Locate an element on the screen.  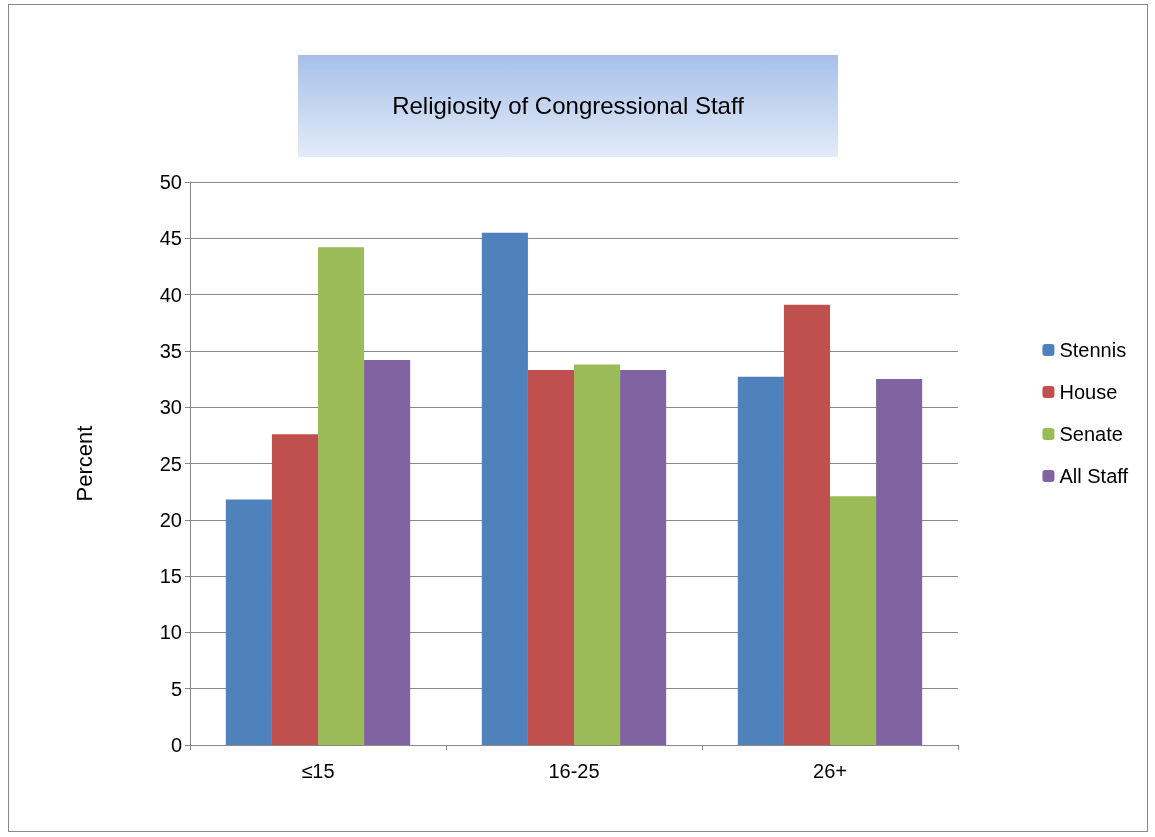
y-tick-label: 15 is located at coordinates (170, 576).